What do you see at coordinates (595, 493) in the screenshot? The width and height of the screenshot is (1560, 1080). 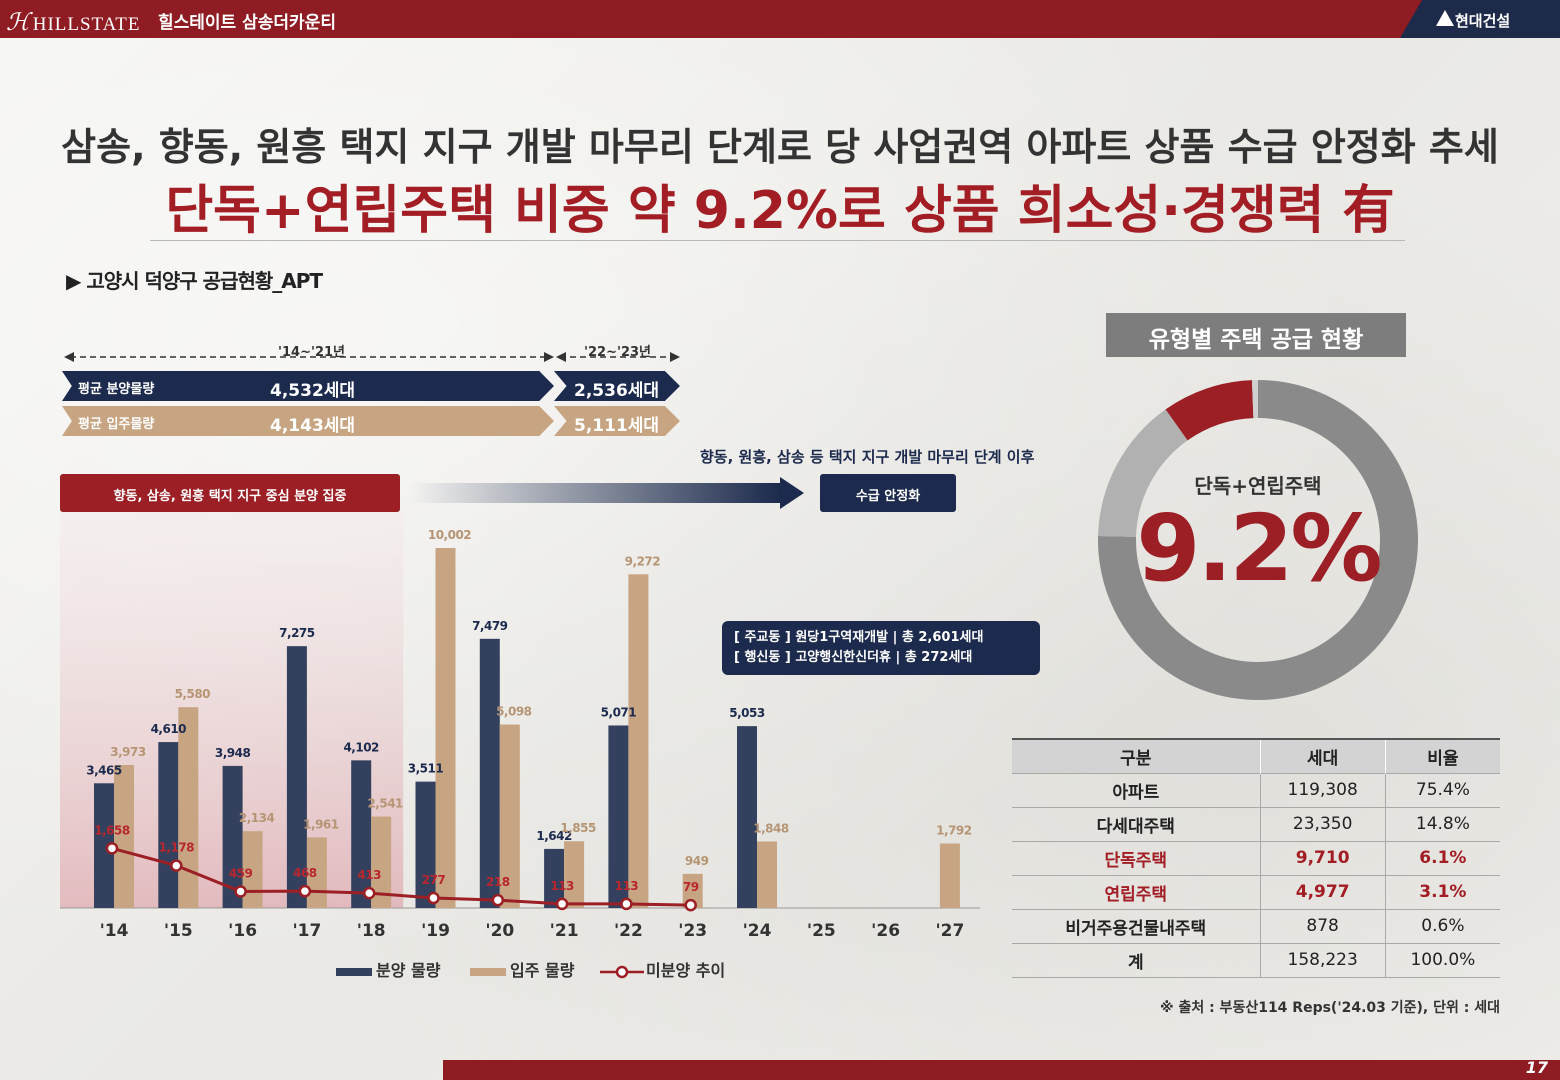 I see `trend-arrow-shaft` at bounding box center [595, 493].